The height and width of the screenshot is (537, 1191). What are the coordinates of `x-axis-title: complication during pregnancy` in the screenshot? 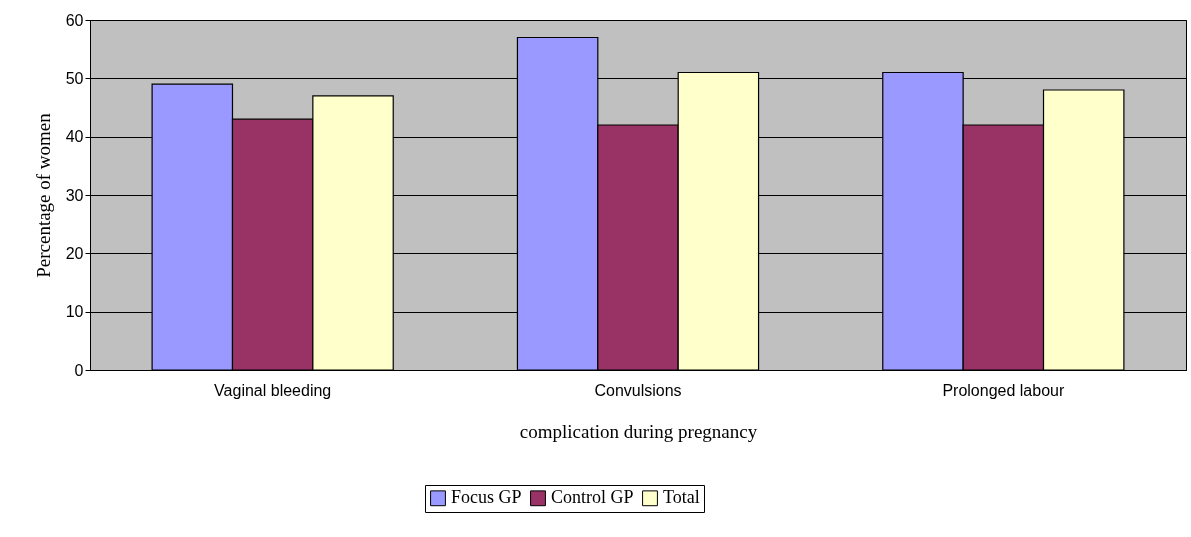 It's located at (638, 431).